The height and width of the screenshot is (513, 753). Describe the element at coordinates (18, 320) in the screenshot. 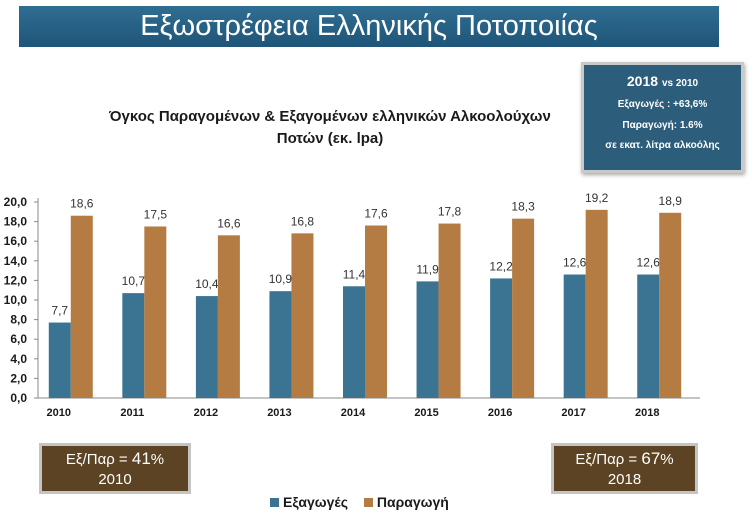

I see `y-tick-label: 8,0` at that location.